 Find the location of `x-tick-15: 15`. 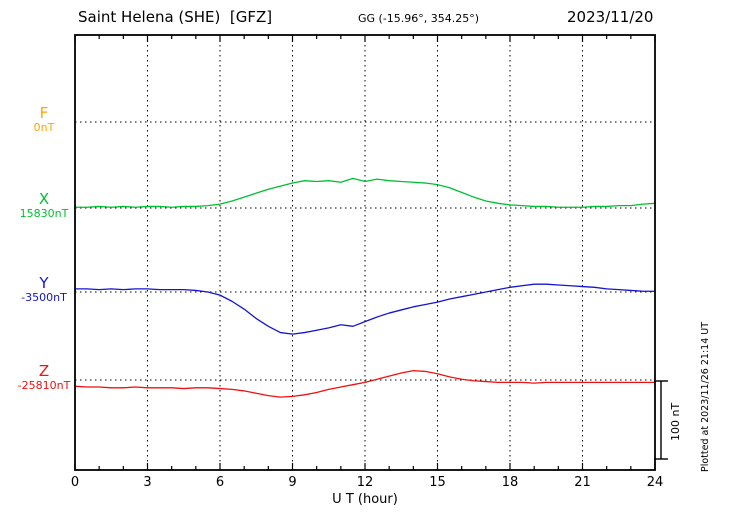

x-tick-15: 15 is located at coordinates (437, 482).